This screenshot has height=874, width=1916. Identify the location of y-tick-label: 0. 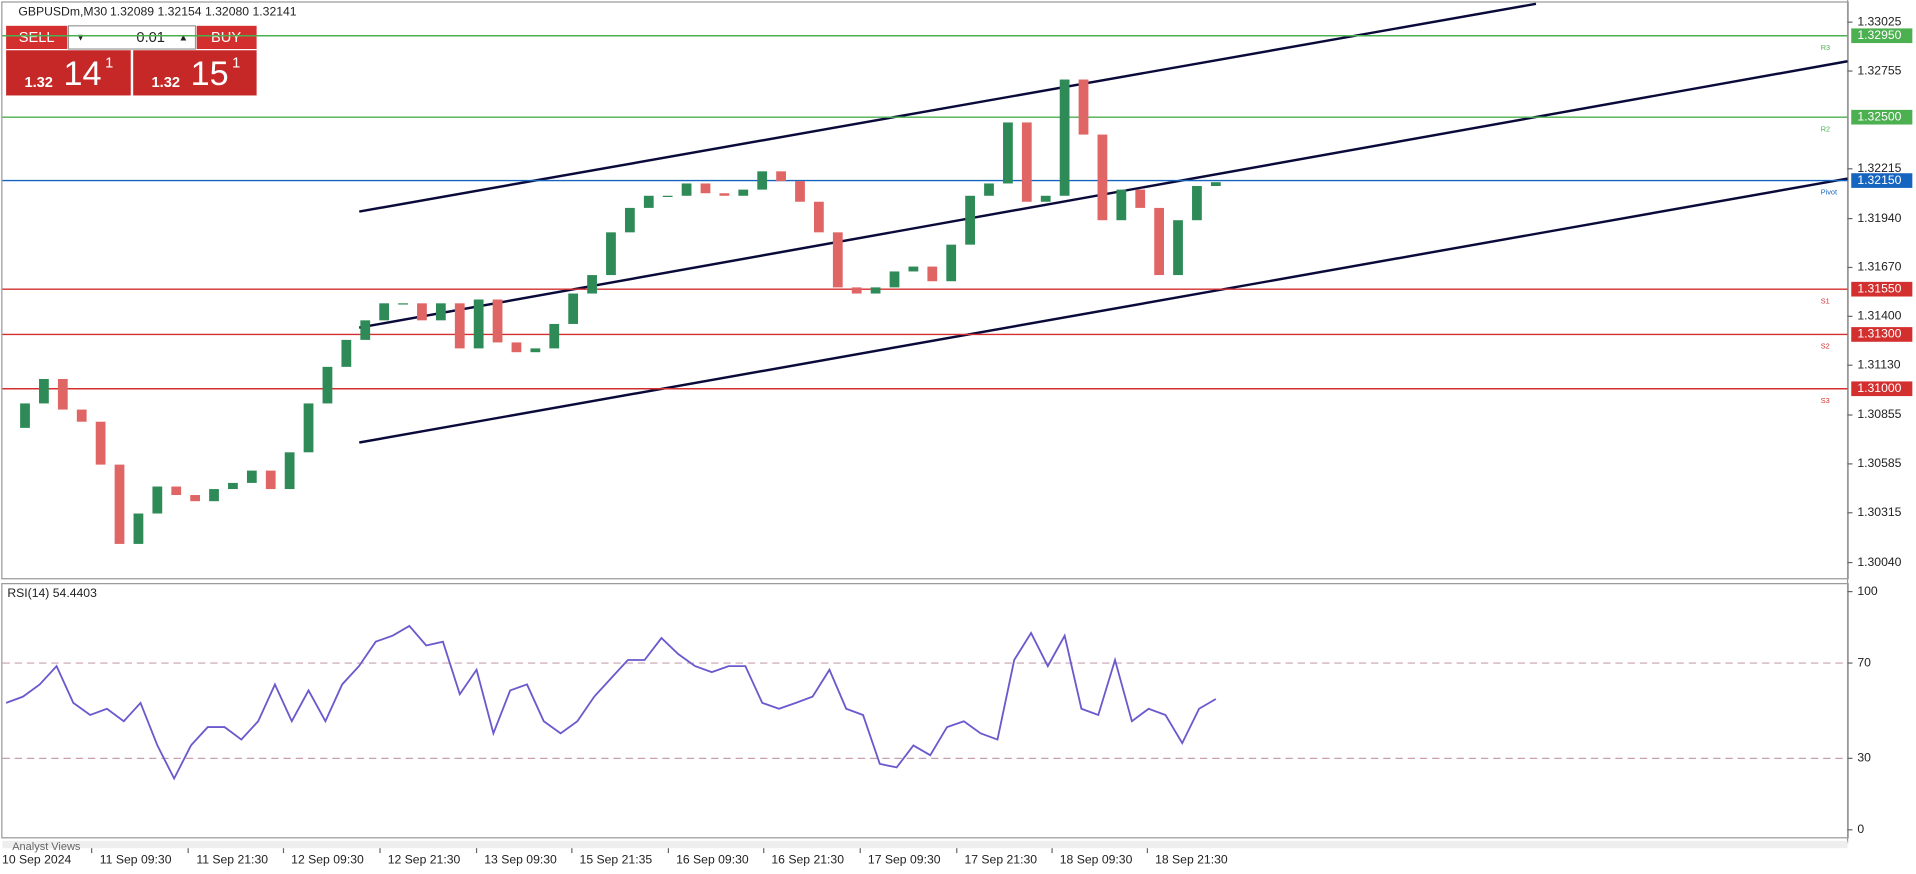
(1860, 829).